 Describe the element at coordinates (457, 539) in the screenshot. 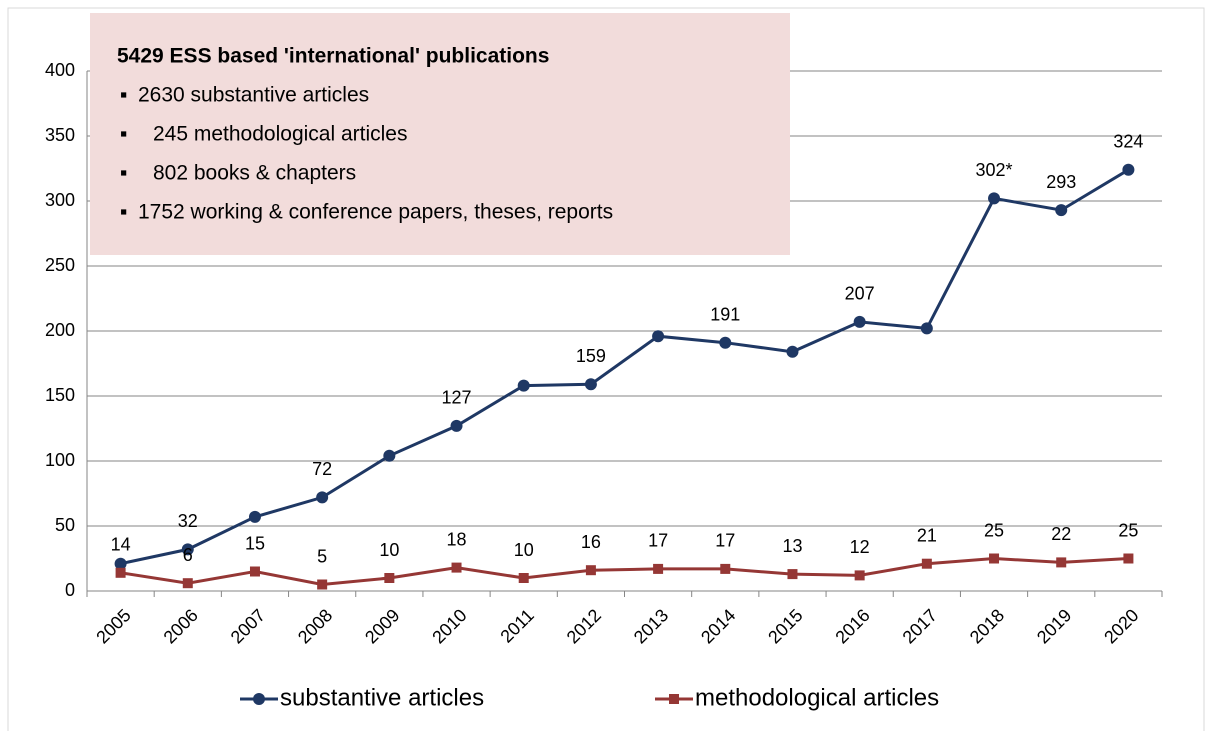

I see `data-label: 18` at that location.